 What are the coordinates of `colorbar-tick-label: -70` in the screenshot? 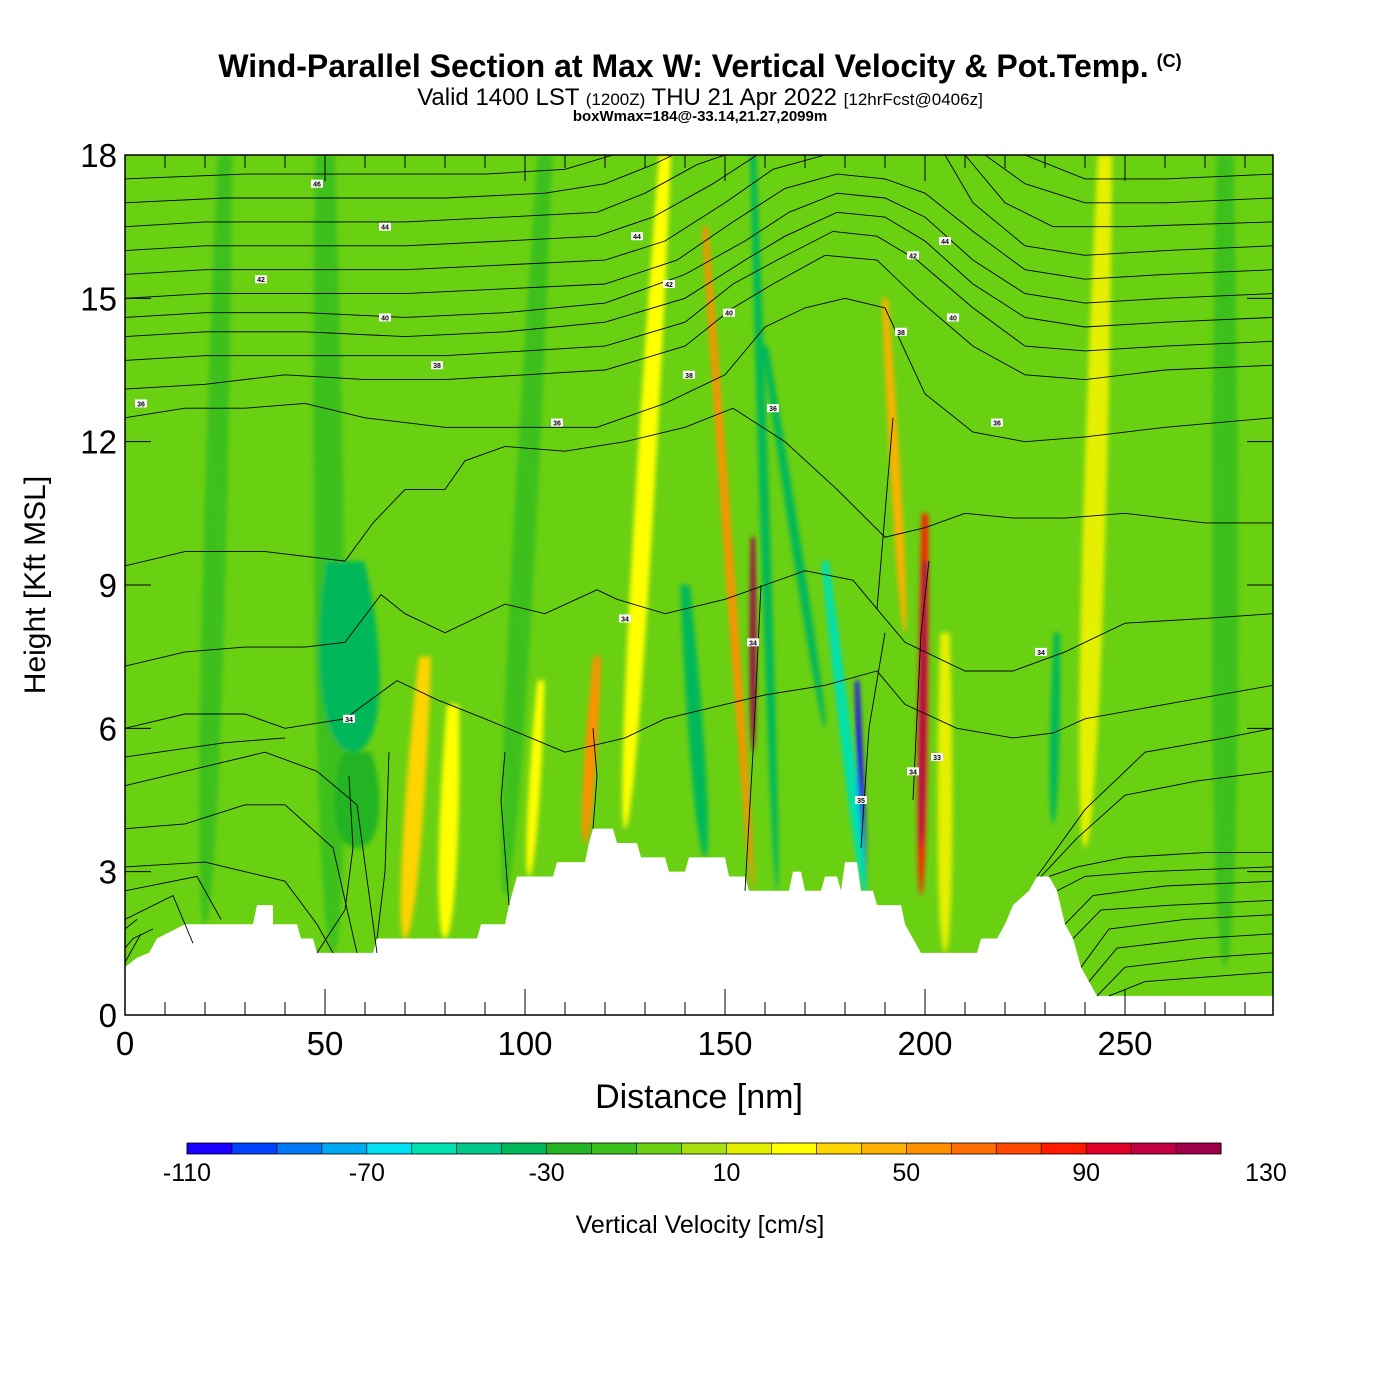 It's located at (367, 1173).